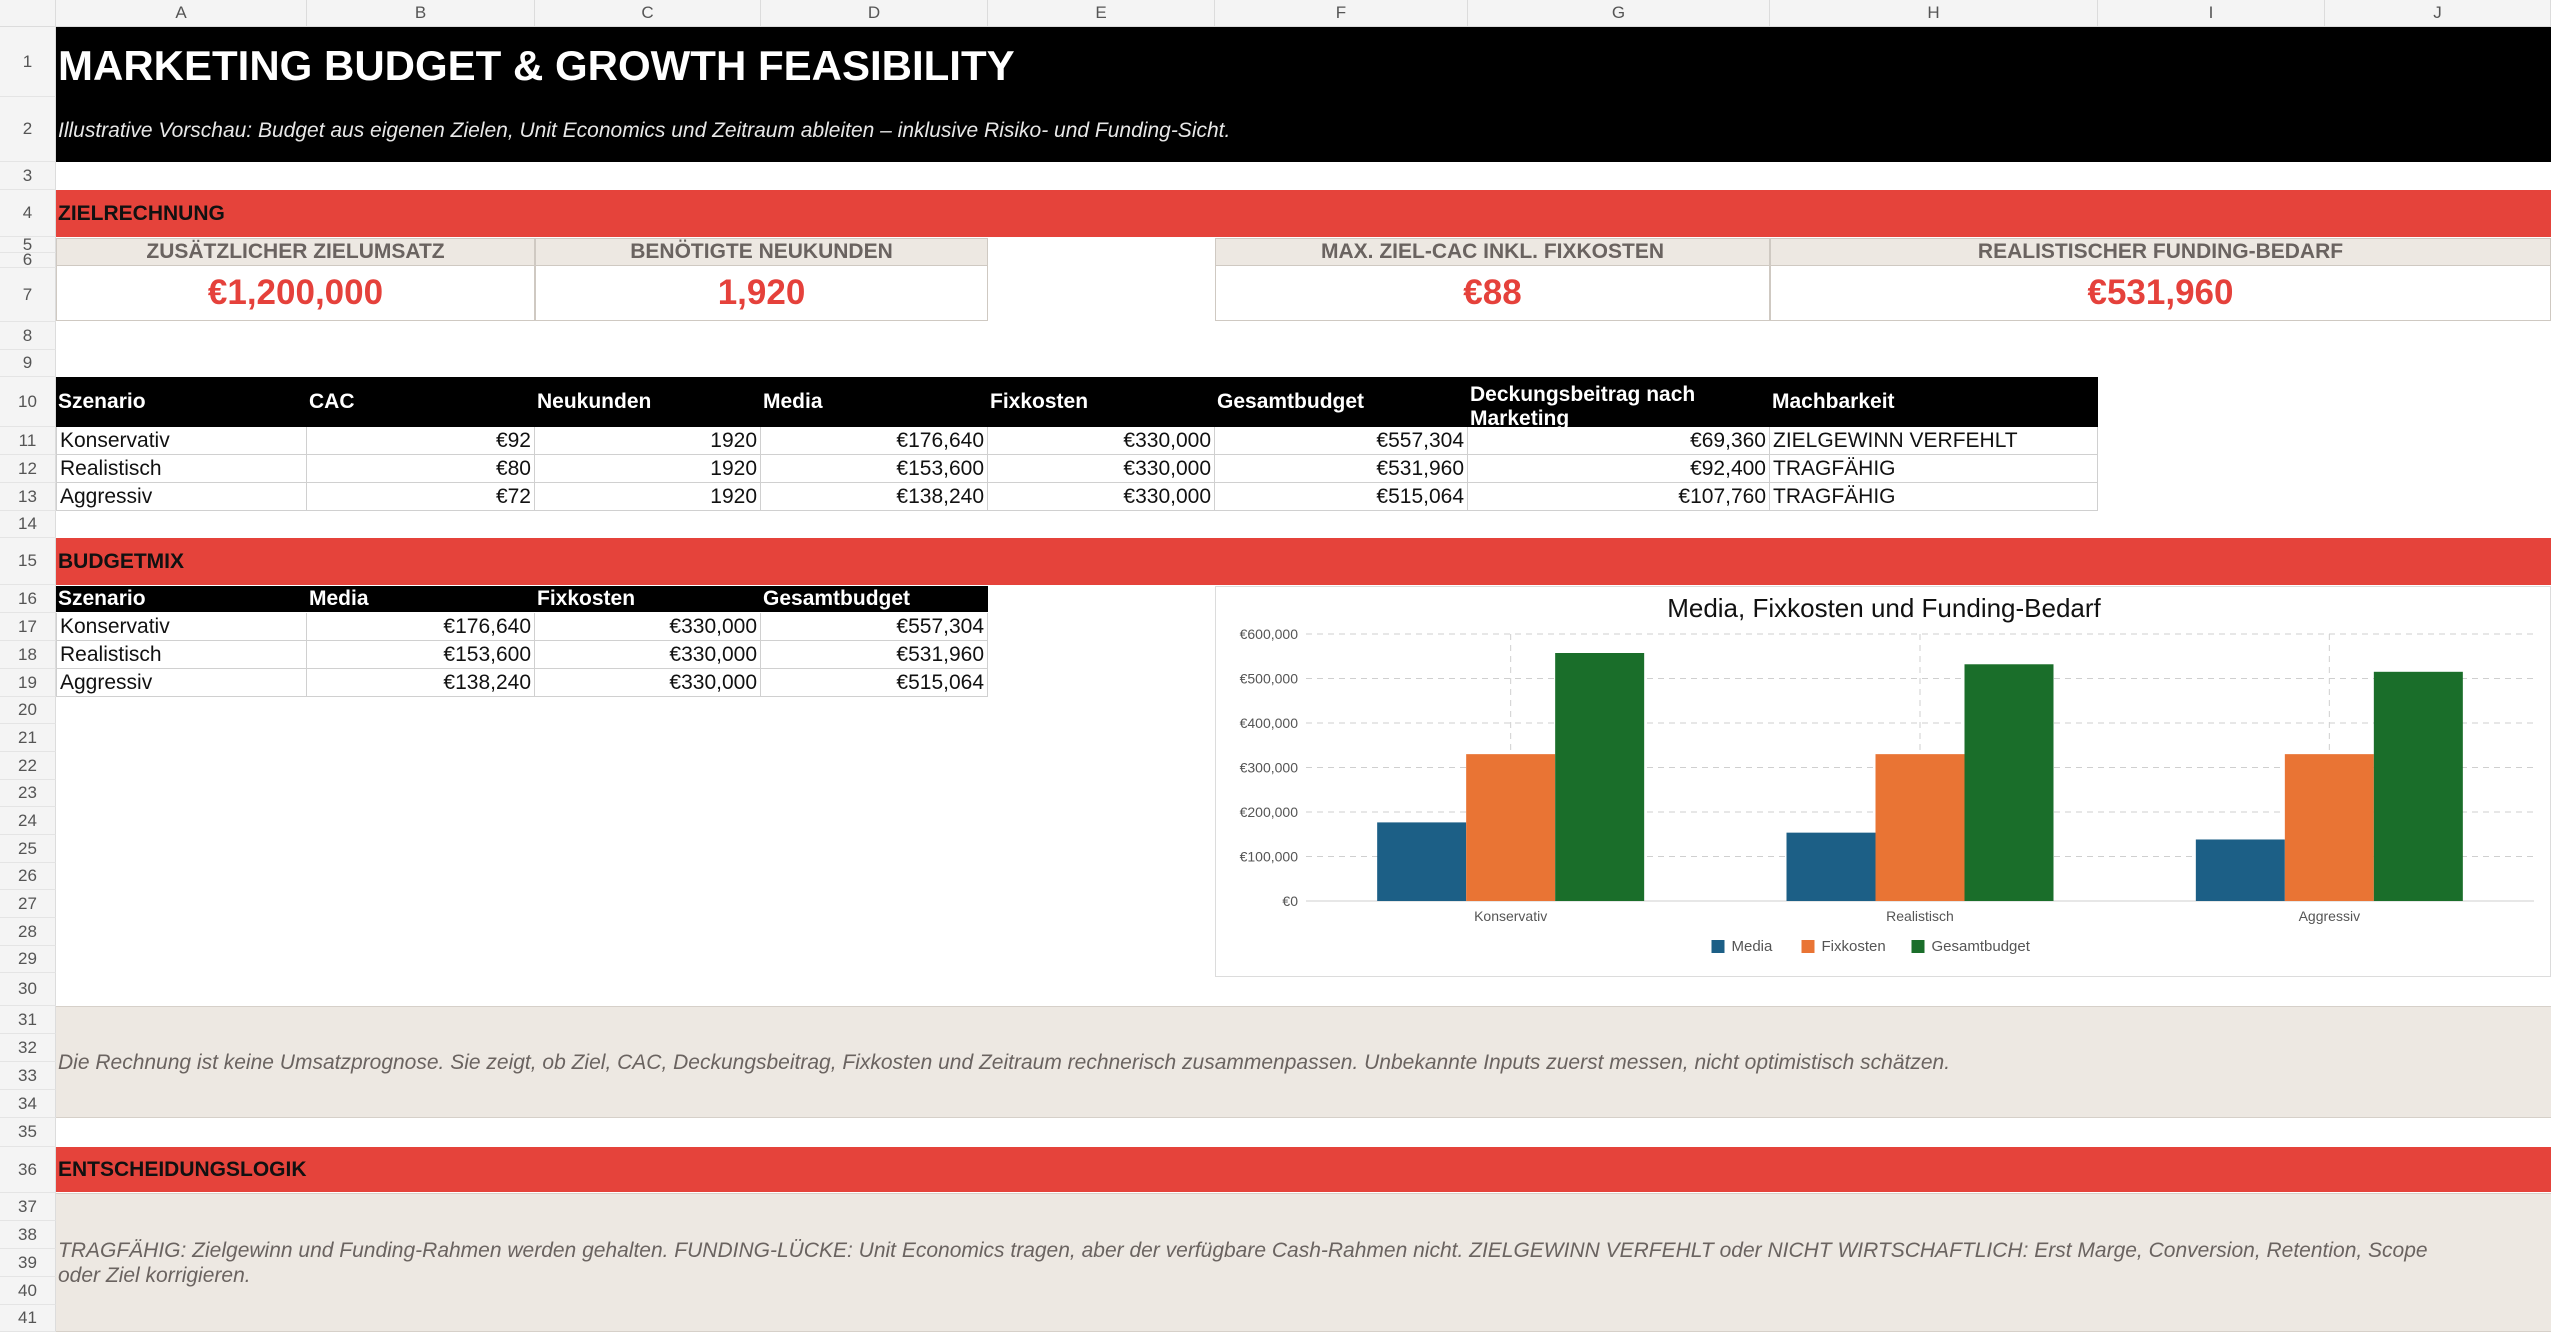  Describe the element at coordinates (181, 441) in the screenshot. I see `scenario-name-cell: Konservativ` at that location.